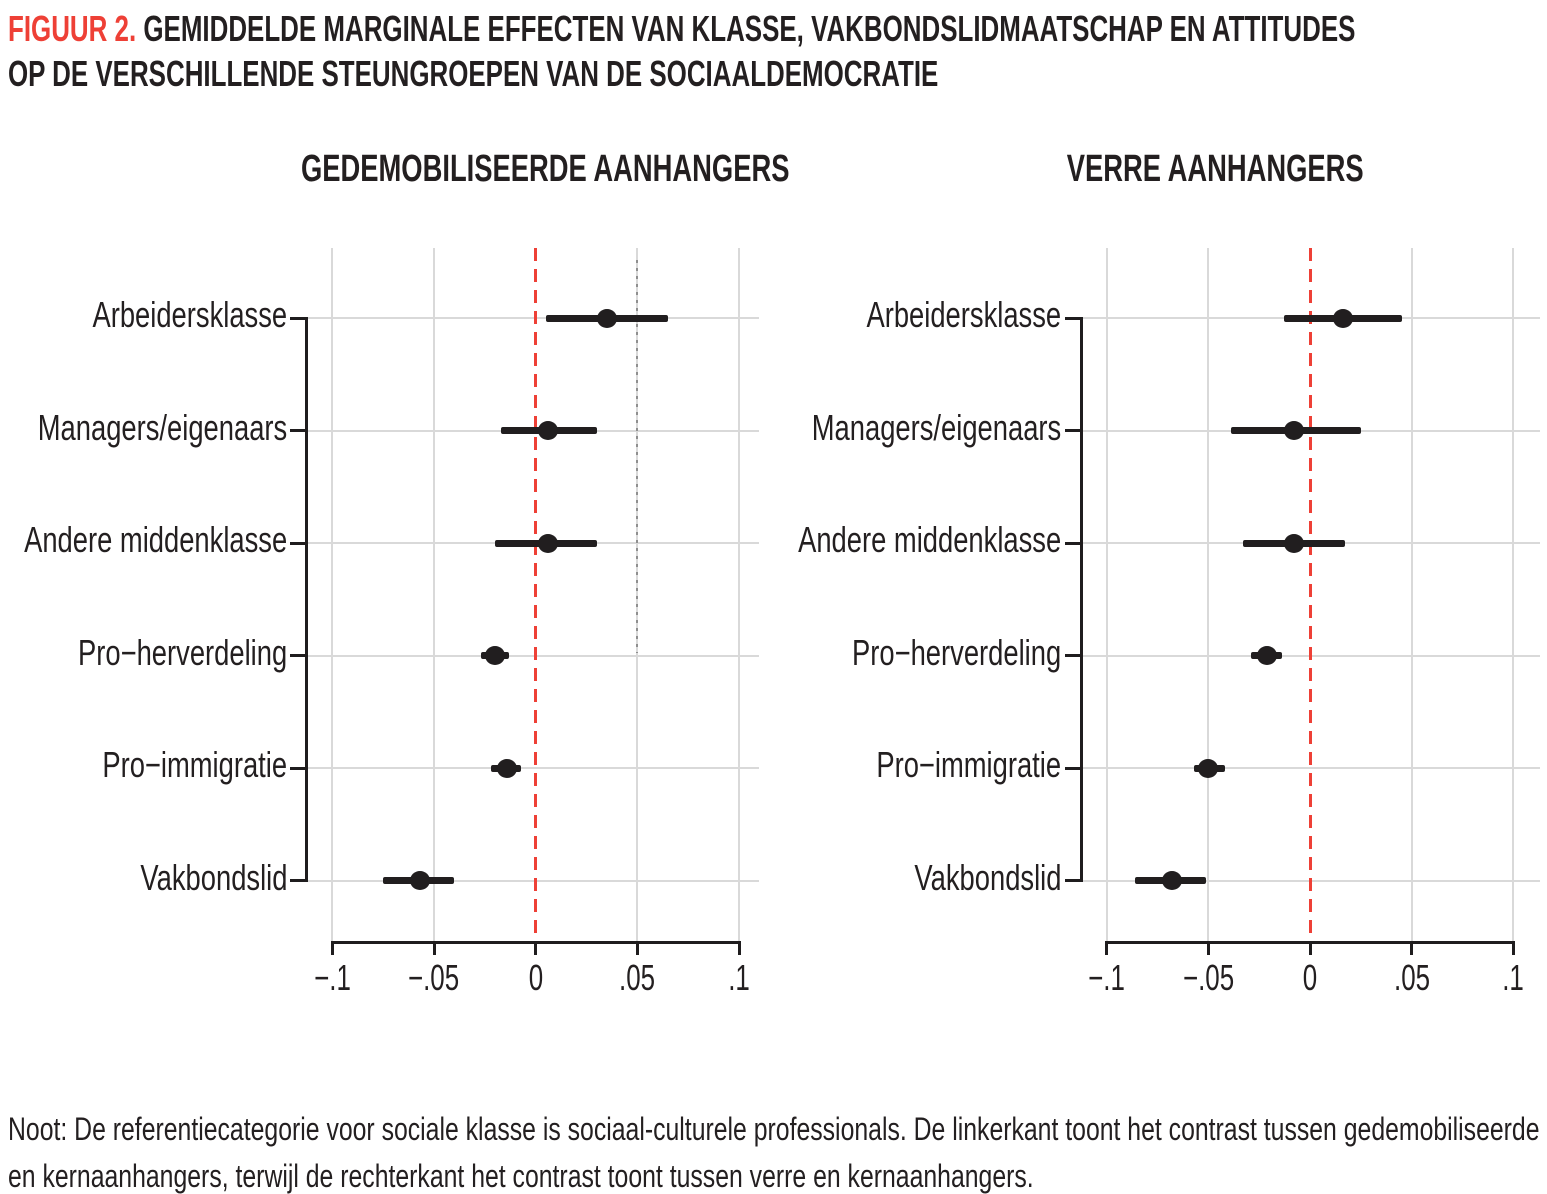 Image resolution: width=1547 pixels, height=1194 pixels. What do you see at coordinates (545, 169) in the screenshot?
I see `panel-title-text: GEDEMOBILISEERDE AANHANGERS` at bounding box center [545, 169].